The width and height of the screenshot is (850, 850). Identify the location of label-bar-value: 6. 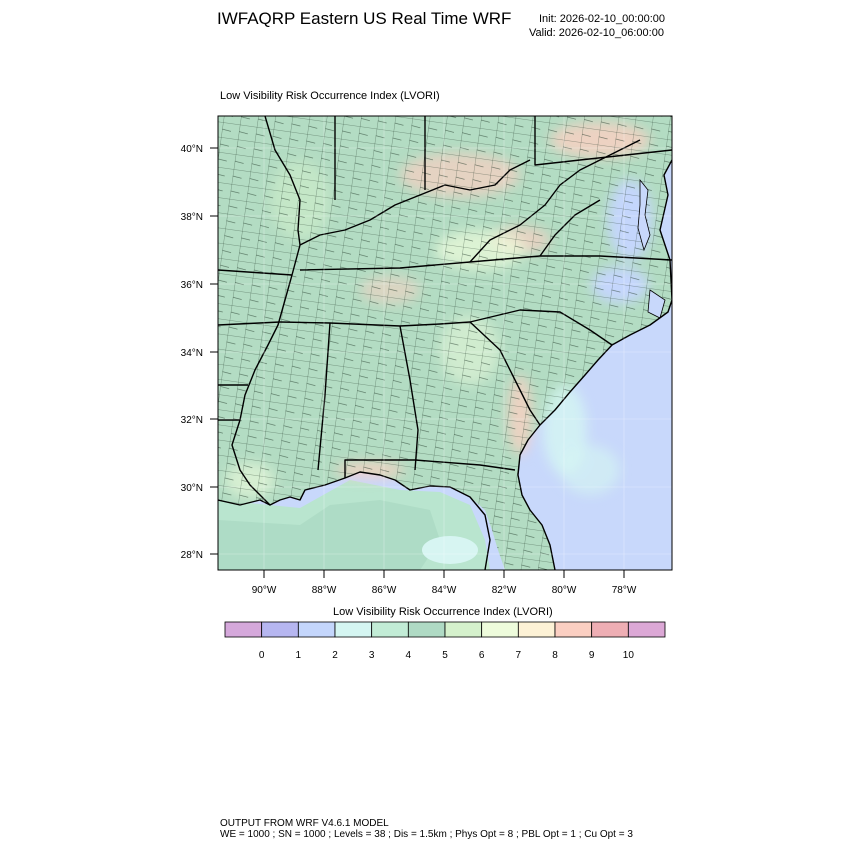
(482, 655).